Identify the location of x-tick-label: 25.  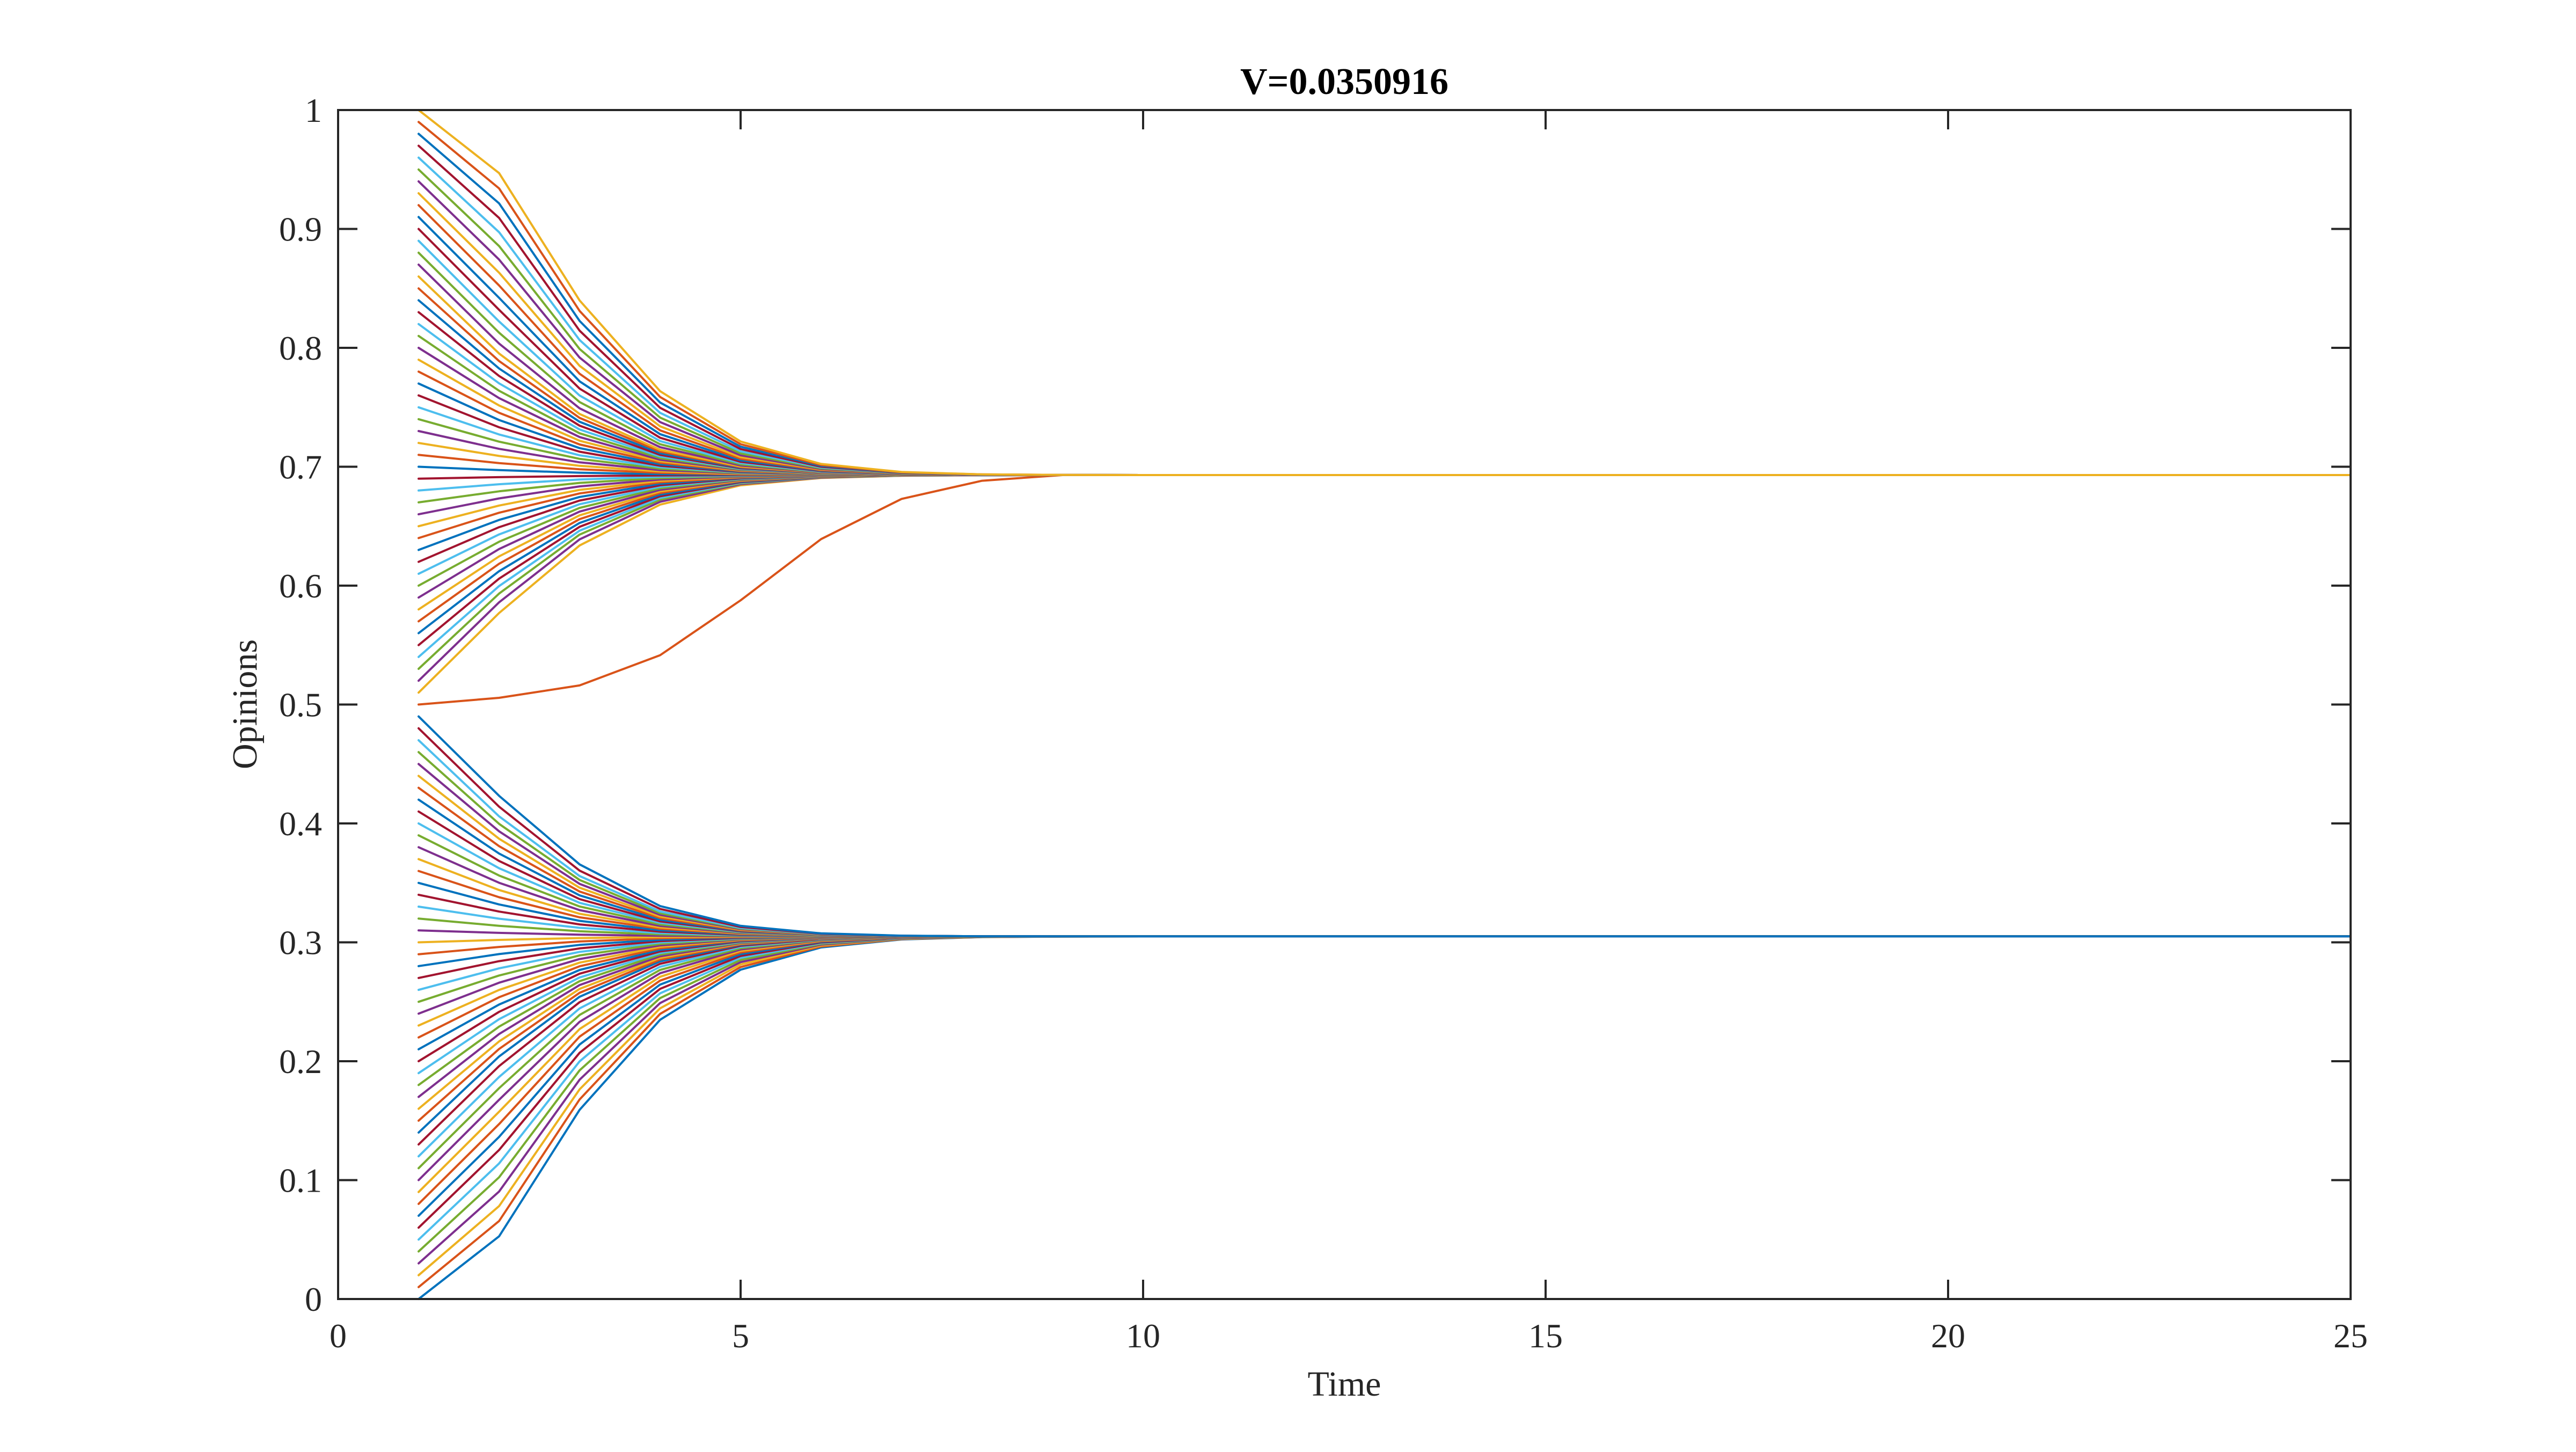
(2350, 1336).